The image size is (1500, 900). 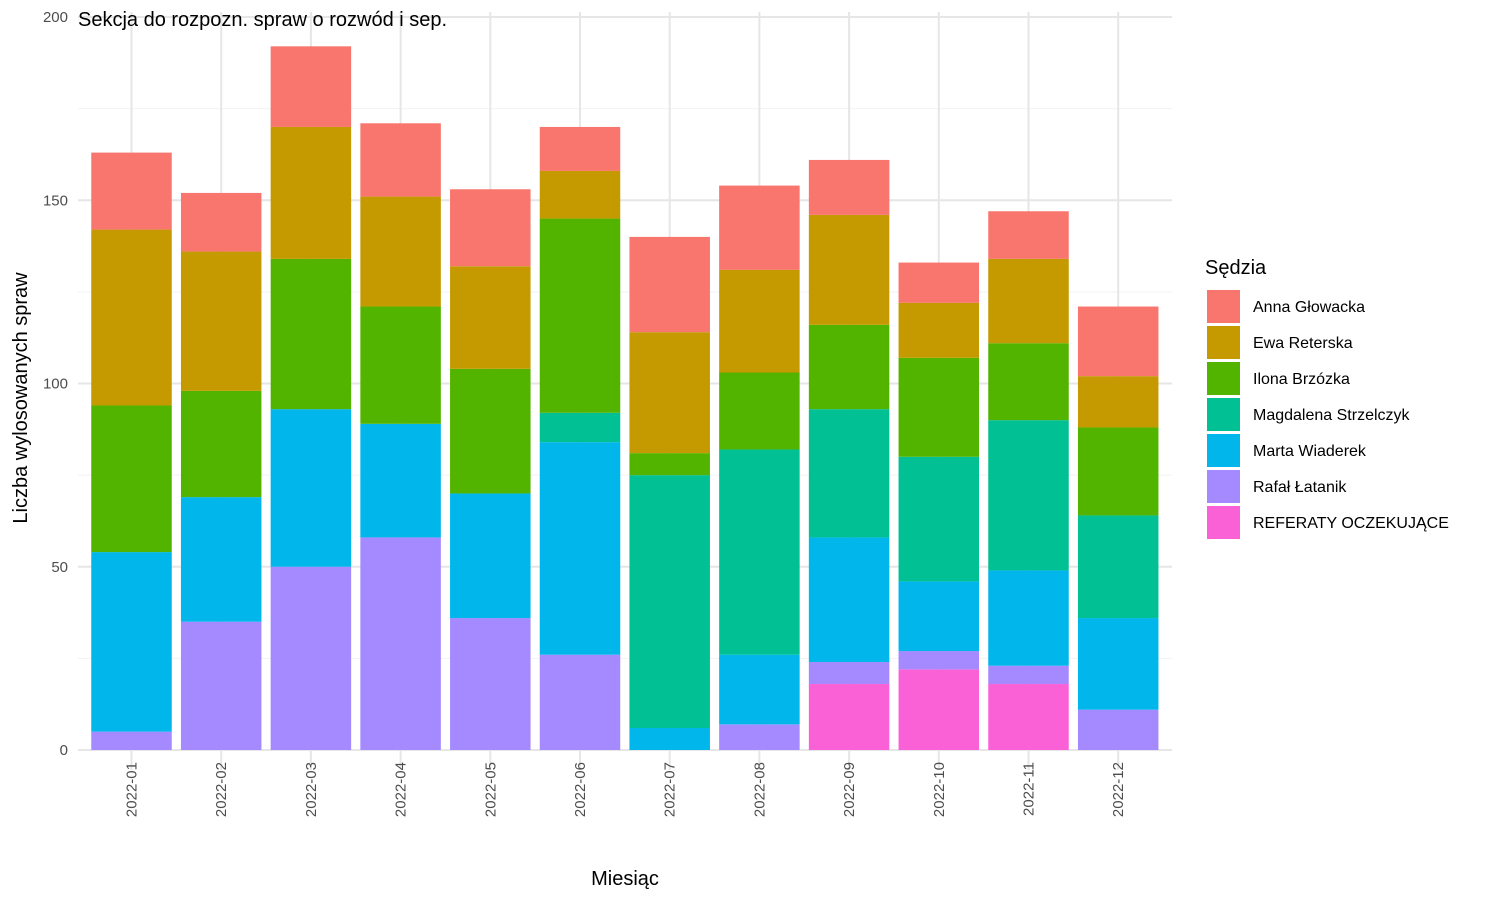 I want to click on legend-label: REFERATY OCZEKUJĄCE, so click(x=1351, y=523).